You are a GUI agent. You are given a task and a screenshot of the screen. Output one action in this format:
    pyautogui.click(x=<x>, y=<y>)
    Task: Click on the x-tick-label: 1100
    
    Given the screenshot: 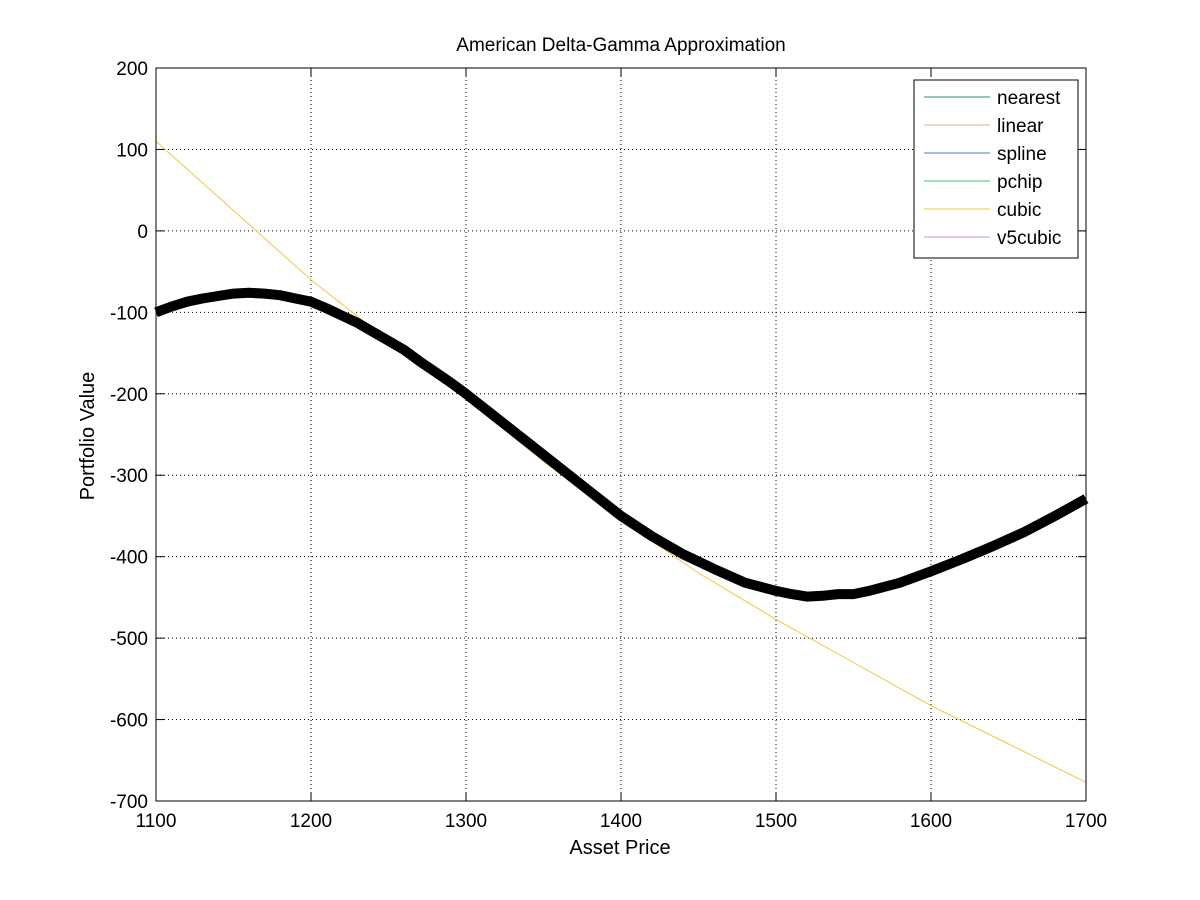 What is the action you would take?
    pyautogui.click(x=156, y=821)
    